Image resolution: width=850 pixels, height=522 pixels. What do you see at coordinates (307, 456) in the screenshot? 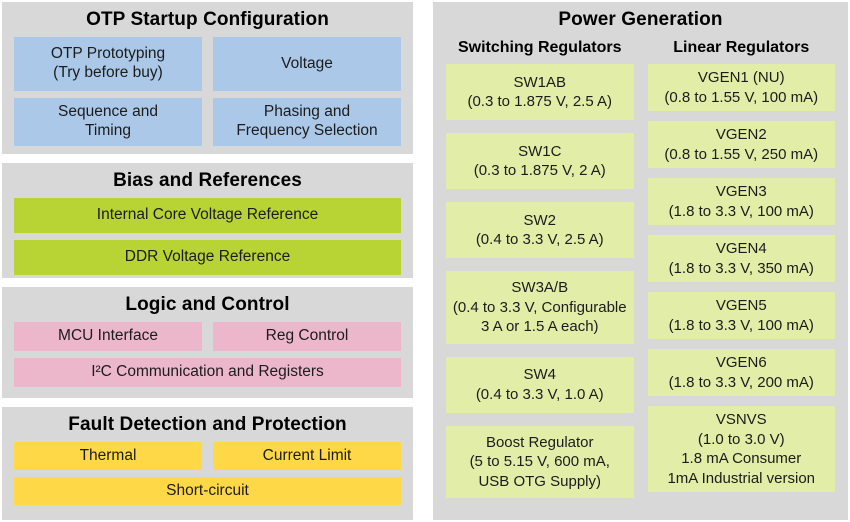
I see `box-current-limit: Current Limit` at bounding box center [307, 456].